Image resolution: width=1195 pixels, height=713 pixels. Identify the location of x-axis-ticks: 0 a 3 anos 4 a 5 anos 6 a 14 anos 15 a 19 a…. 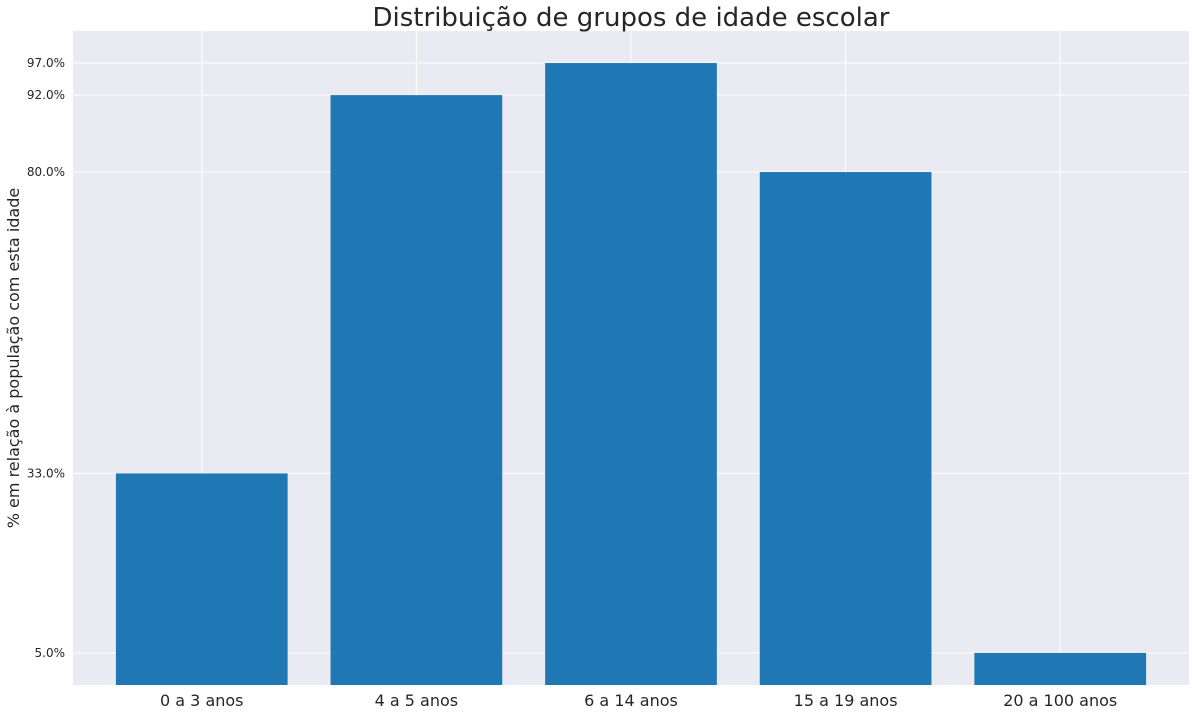
(638, 700).